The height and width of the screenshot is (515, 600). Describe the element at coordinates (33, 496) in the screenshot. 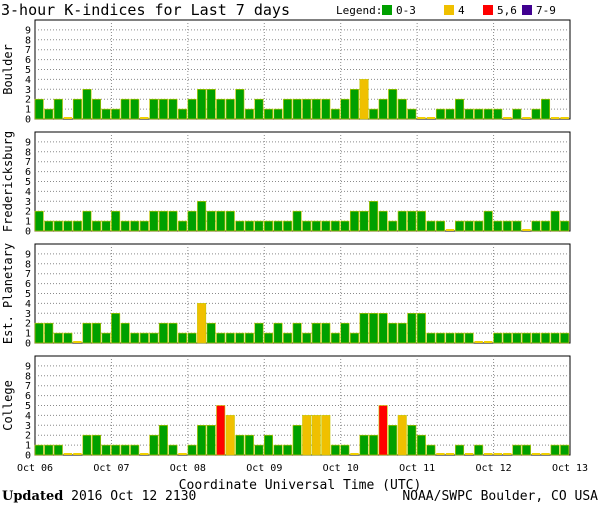

I see `updated-label: Updated` at that location.